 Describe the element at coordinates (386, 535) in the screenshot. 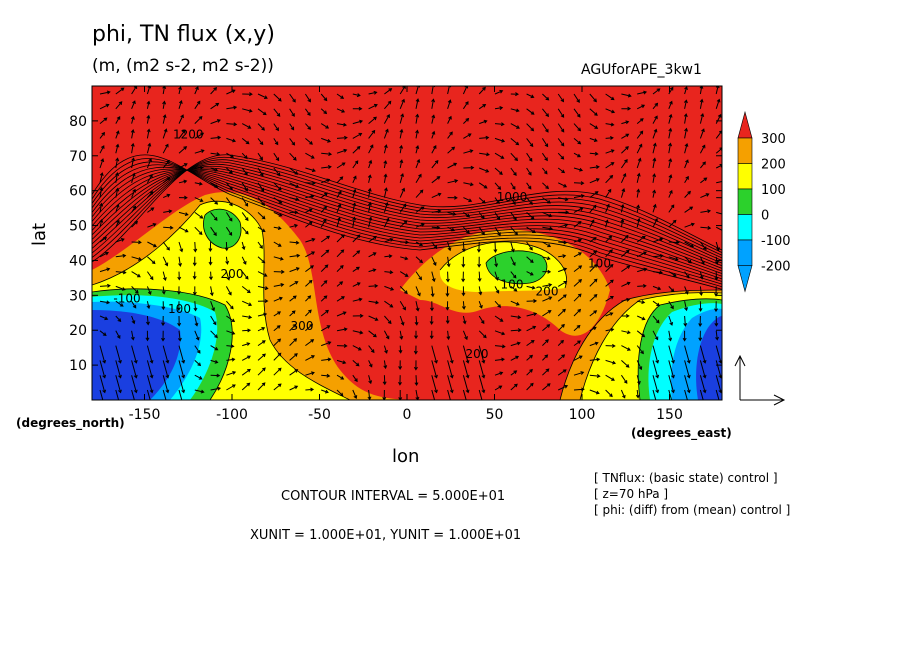

I see `vector-units: XUNIT = 1.000E+01, YUNIT = 1.000E+01` at that location.